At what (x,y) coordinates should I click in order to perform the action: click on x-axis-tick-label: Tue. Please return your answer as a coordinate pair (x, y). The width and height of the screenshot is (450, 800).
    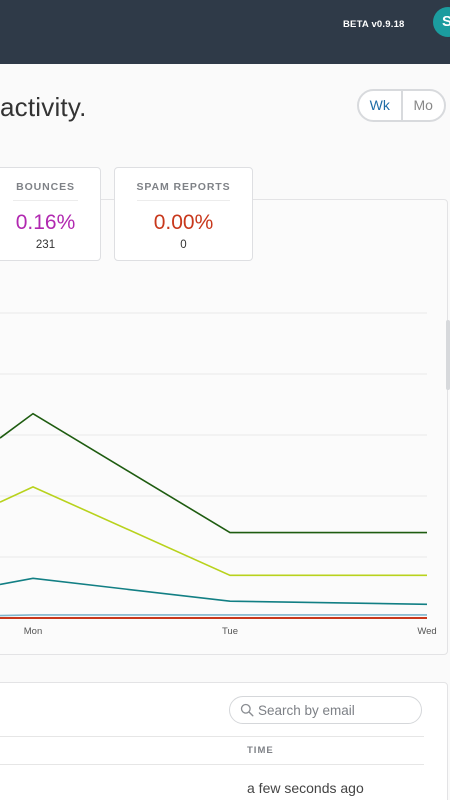
    Looking at the image, I should click on (230, 631).